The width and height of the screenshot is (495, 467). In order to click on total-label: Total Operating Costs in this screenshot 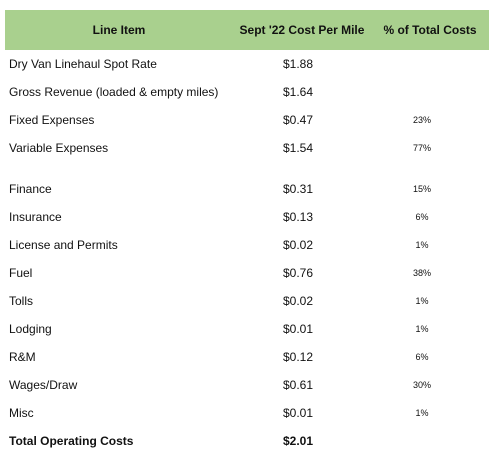, I will do `click(71, 441)`.